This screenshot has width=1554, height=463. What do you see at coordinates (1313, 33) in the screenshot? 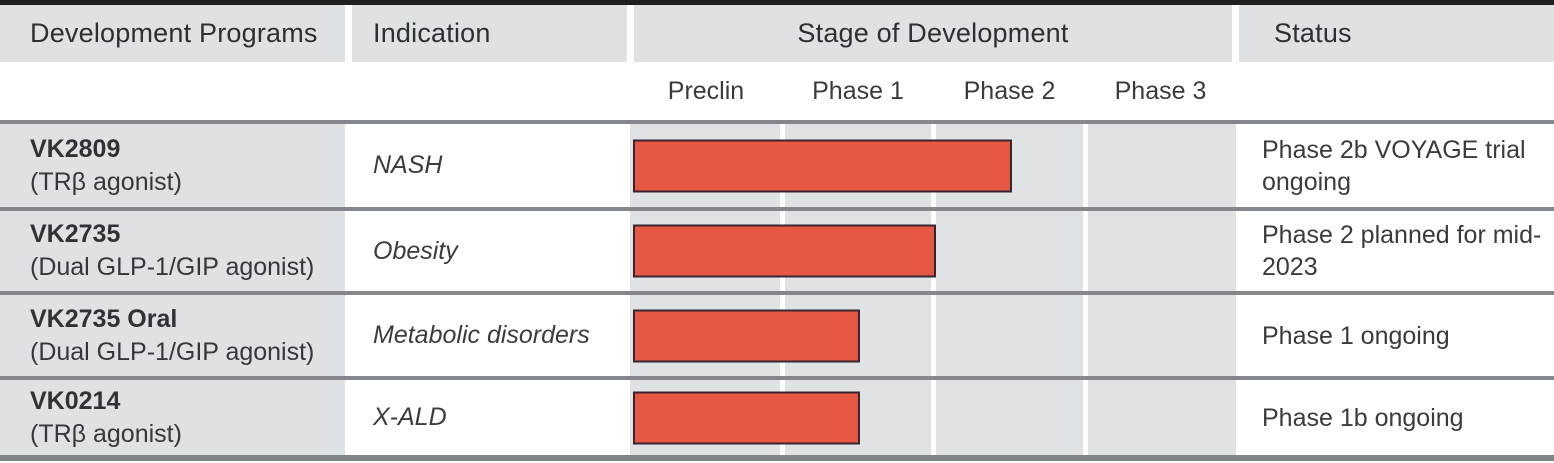
I see `header-status-label: Status` at bounding box center [1313, 33].